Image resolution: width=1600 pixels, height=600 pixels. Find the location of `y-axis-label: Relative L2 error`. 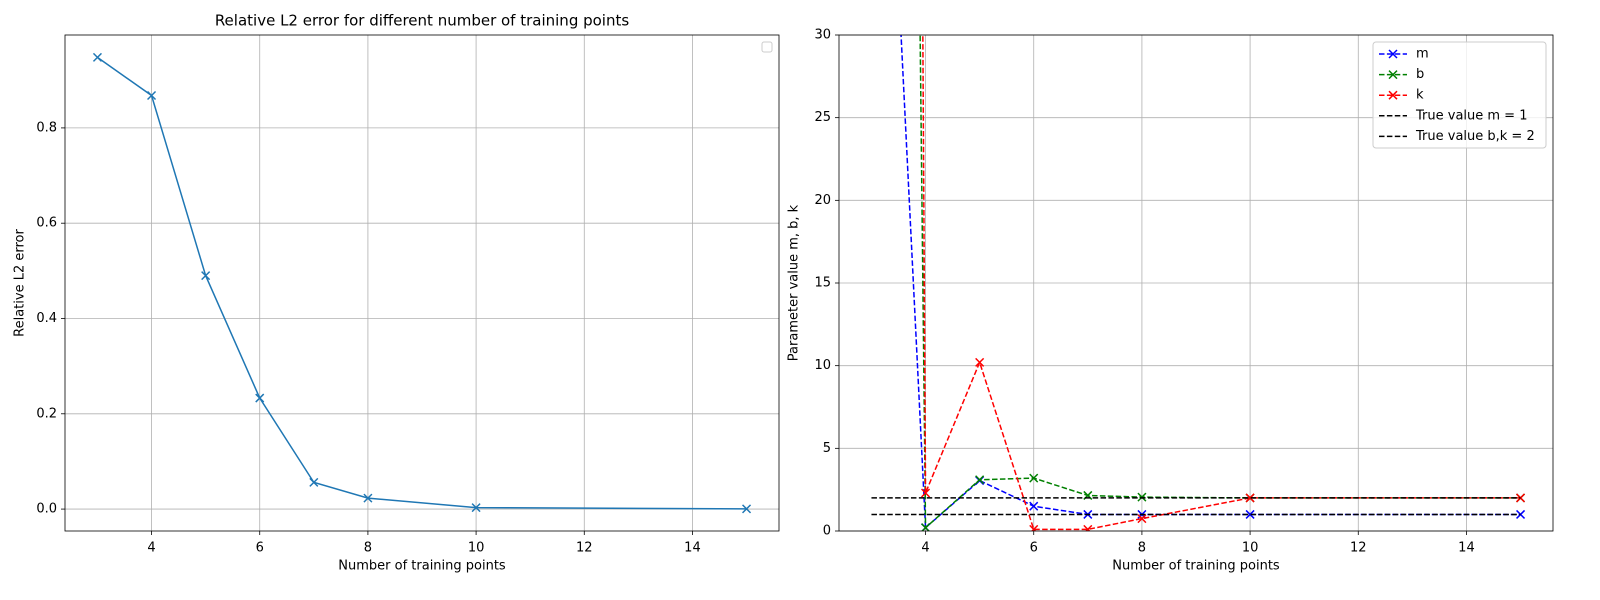

y-axis-label: Relative L2 error is located at coordinates (20, 283).